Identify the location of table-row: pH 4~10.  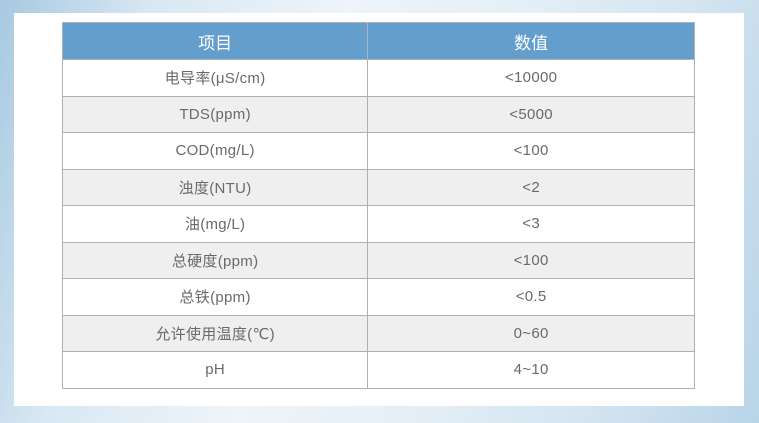
(378, 370).